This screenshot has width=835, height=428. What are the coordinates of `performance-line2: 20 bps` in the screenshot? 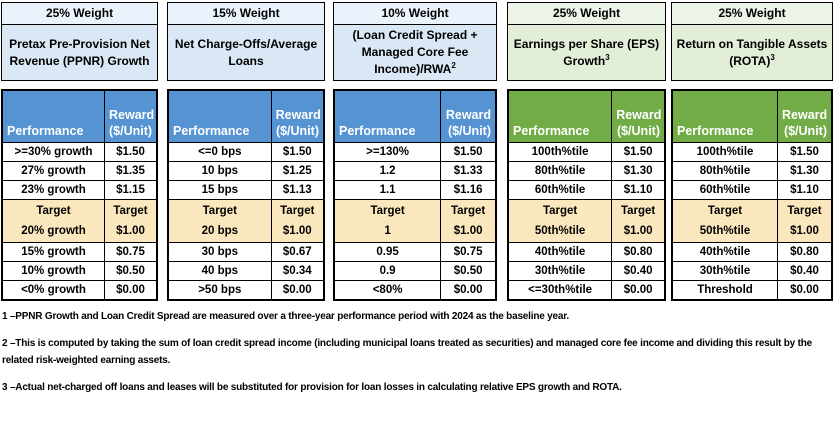 It's located at (220, 231).